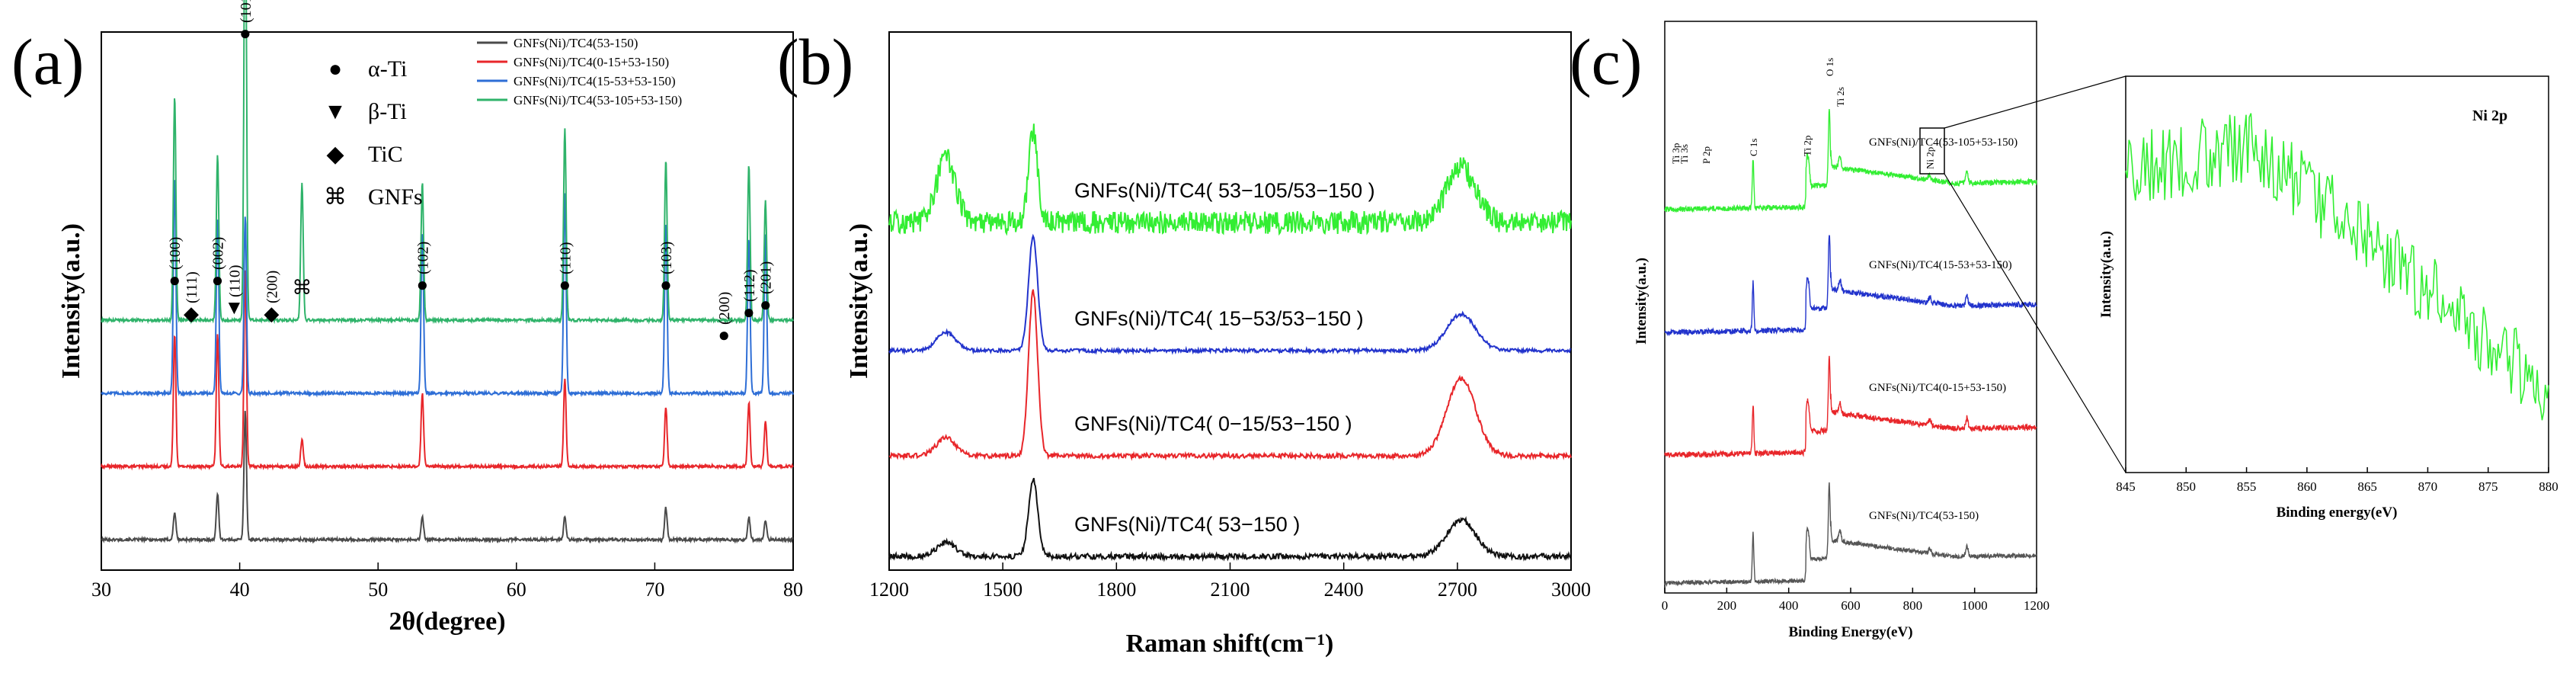 This screenshot has height=673, width=2576. I want to click on raman-series-label-3: GNFs(Ni)/TC4( 15−53/53−150 ), so click(1219, 318).